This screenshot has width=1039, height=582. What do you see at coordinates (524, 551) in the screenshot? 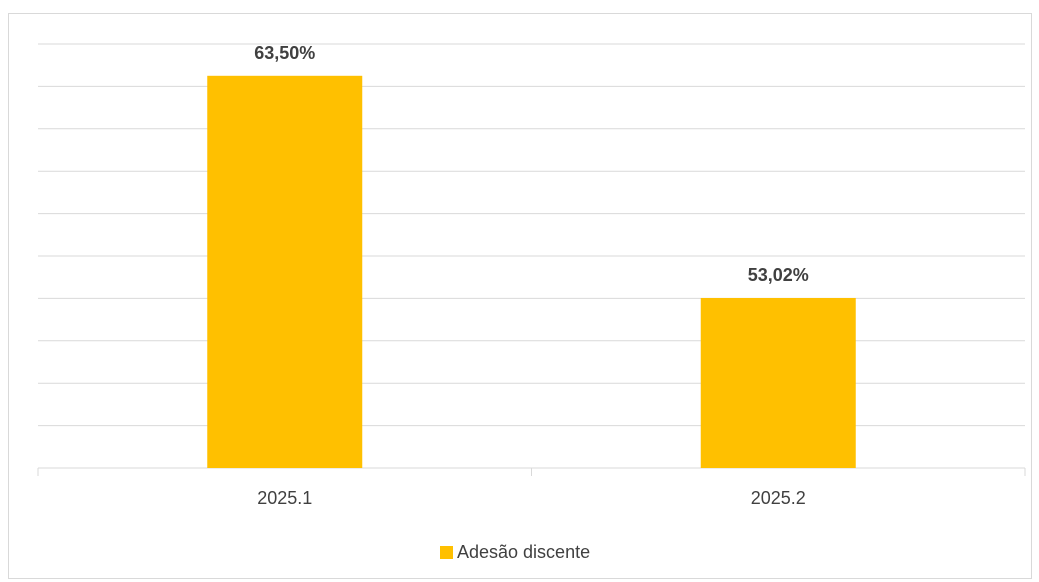
I see `legend-label: Adesão discente` at bounding box center [524, 551].